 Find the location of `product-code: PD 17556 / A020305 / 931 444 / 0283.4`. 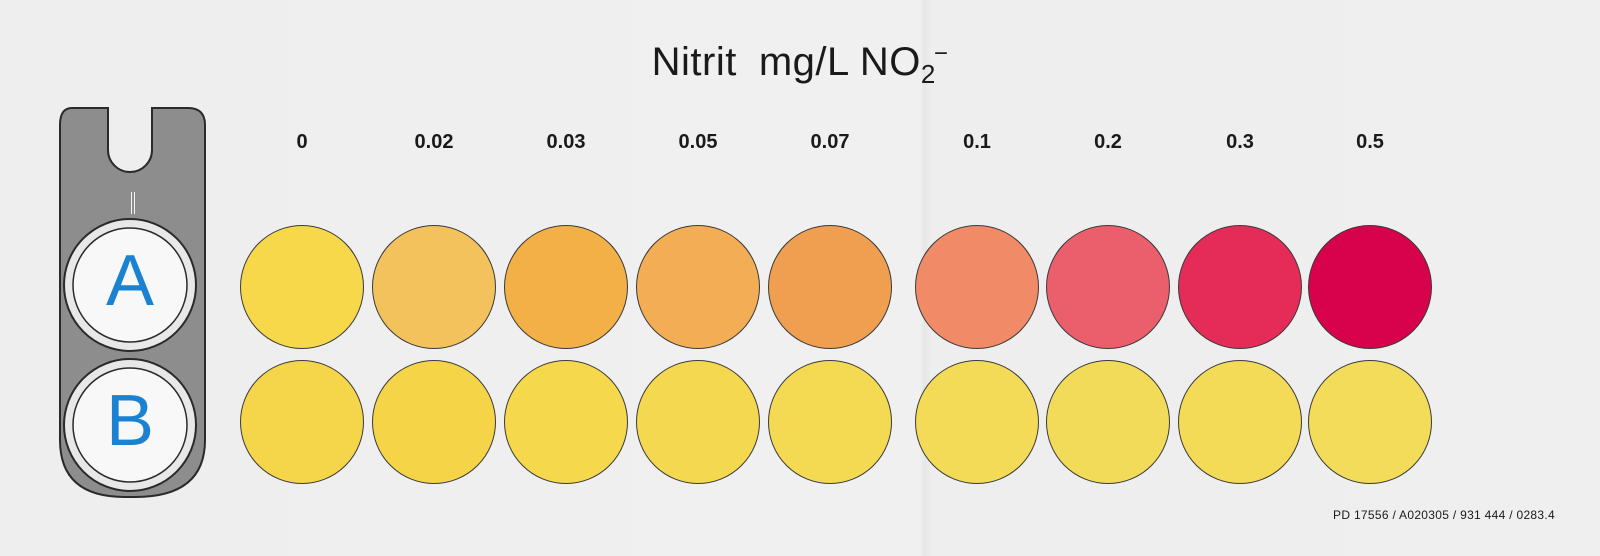

product-code: PD 17556 / A020305 / 931 444 / 0283.4 is located at coordinates (1444, 515).